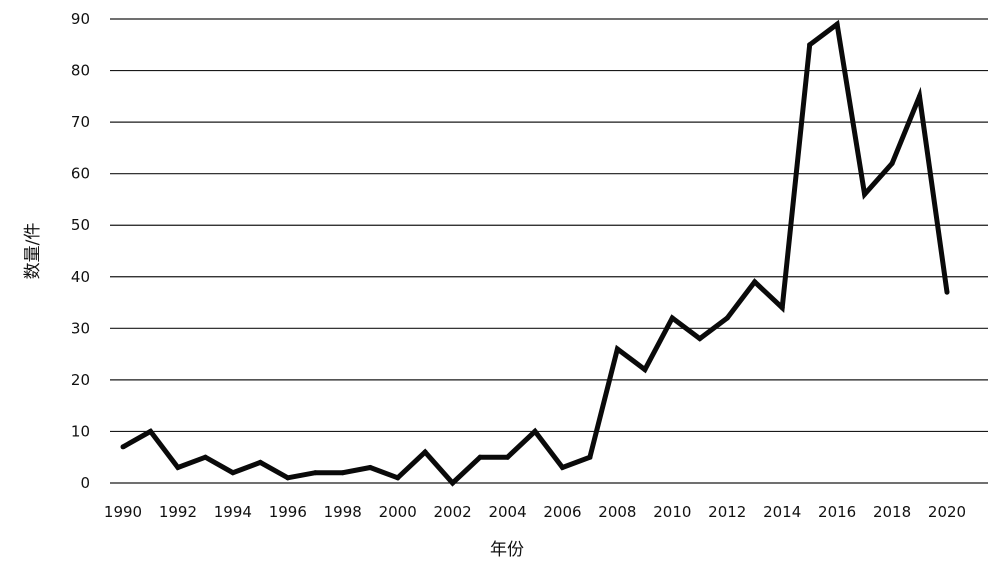 The width and height of the screenshot is (997, 568). Describe the element at coordinates (645, 370) in the screenshot. I see `data-point-2009` at that location.